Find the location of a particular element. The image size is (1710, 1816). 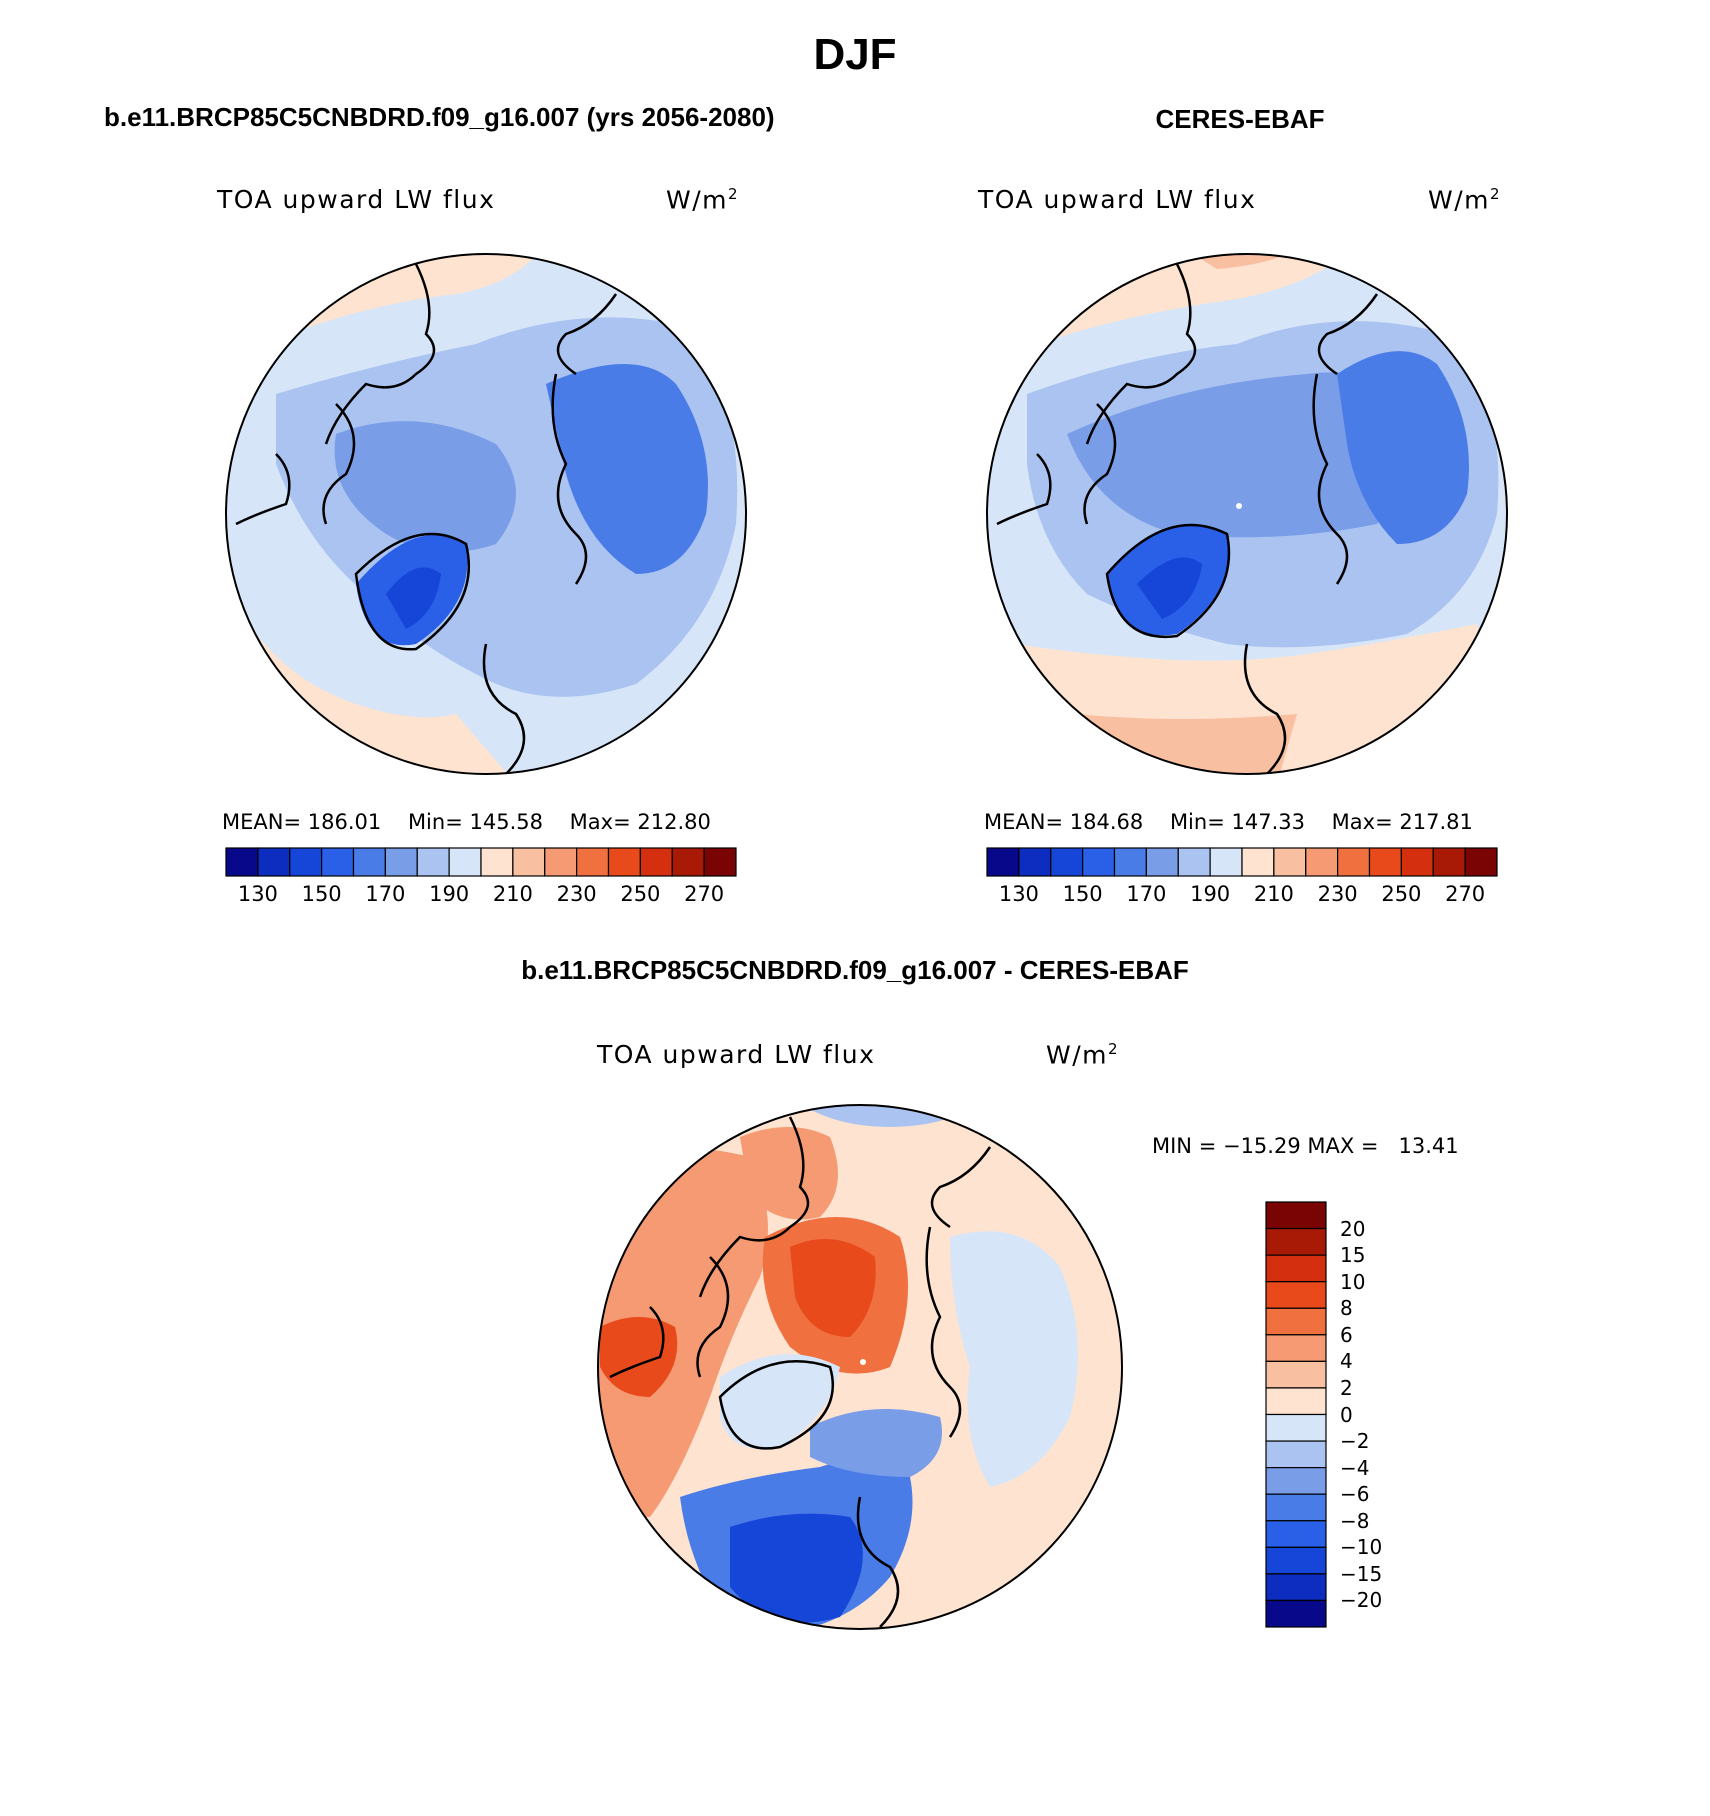

panel1-coastlines is located at coordinates (426, 518).